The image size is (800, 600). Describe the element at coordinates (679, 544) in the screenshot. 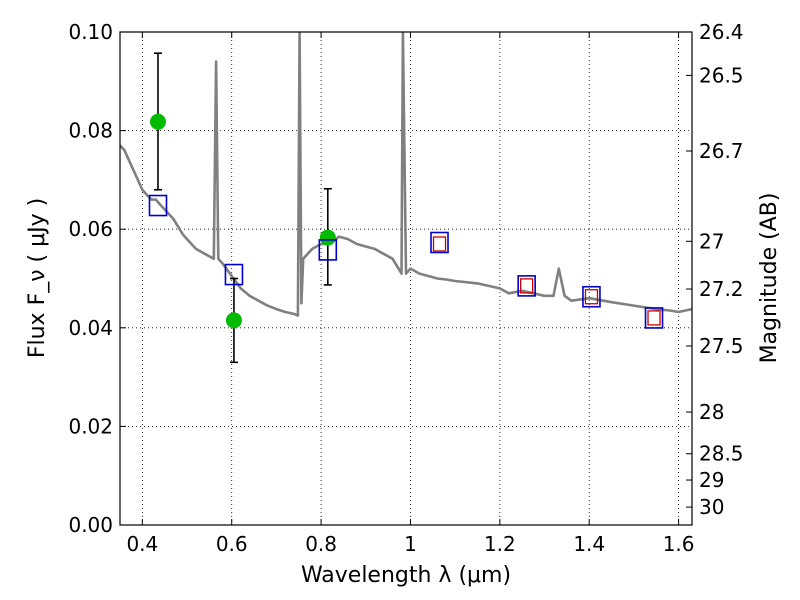

I see `x-tick-label-6: 1.6` at that location.